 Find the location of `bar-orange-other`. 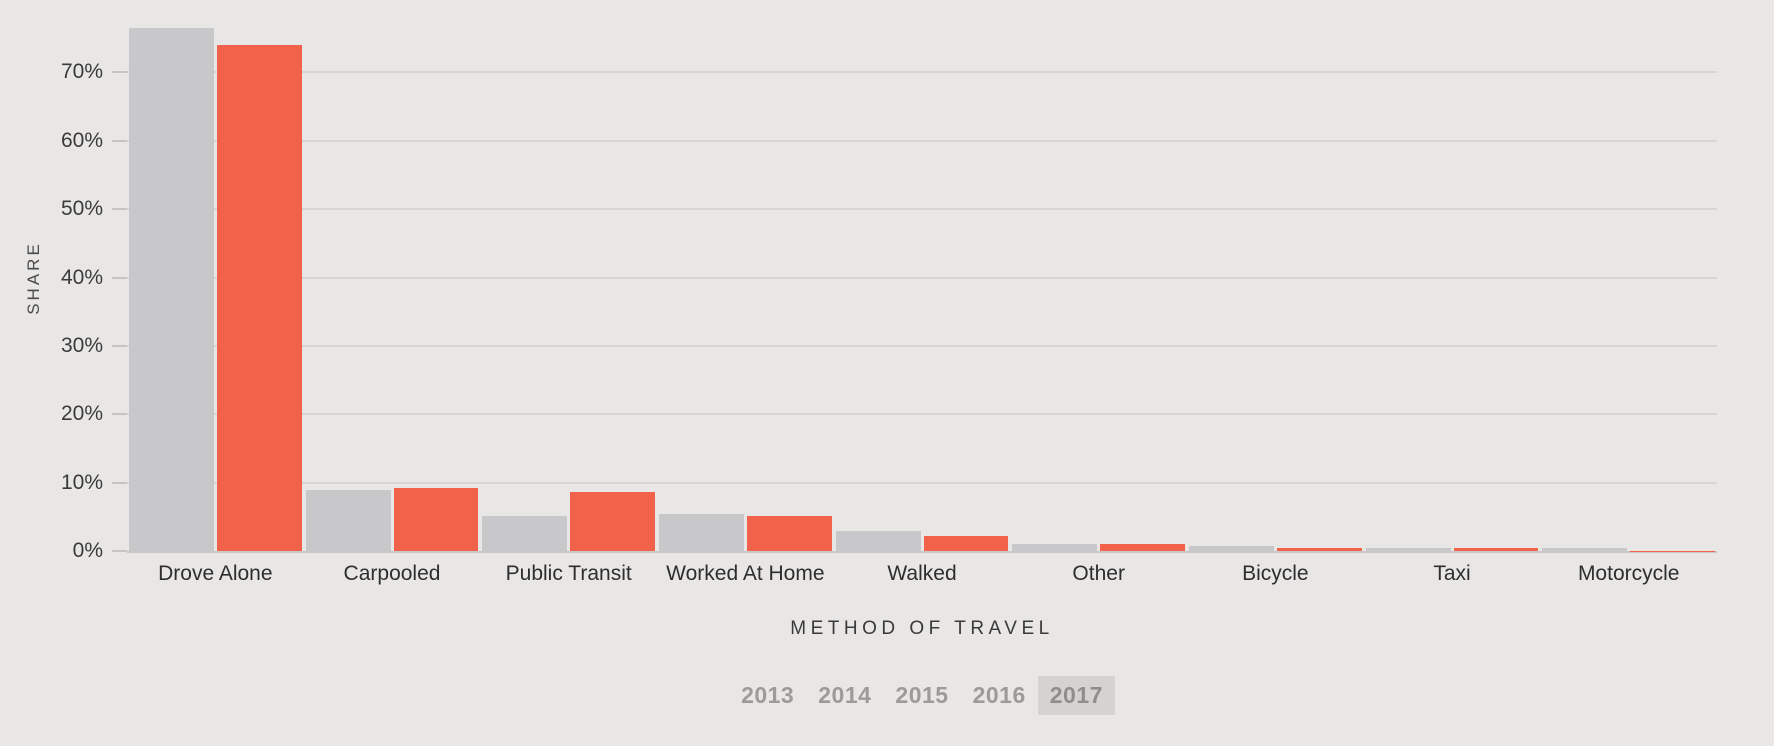

bar-orange-other is located at coordinates (1142, 547).